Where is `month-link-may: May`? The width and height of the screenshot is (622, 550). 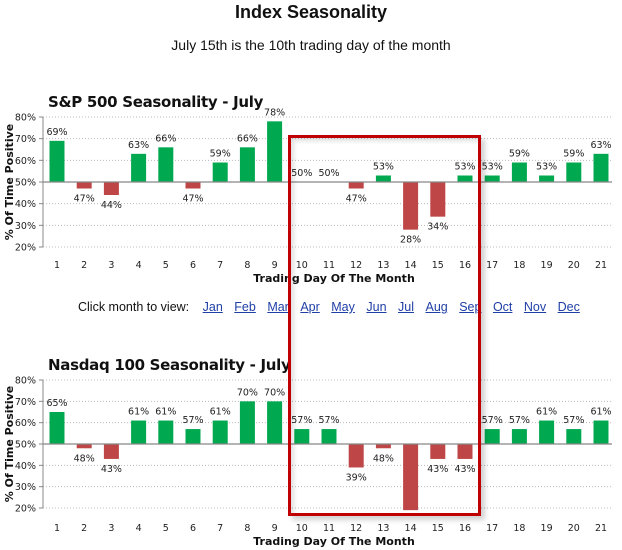 month-link-may: May is located at coordinates (343, 307).